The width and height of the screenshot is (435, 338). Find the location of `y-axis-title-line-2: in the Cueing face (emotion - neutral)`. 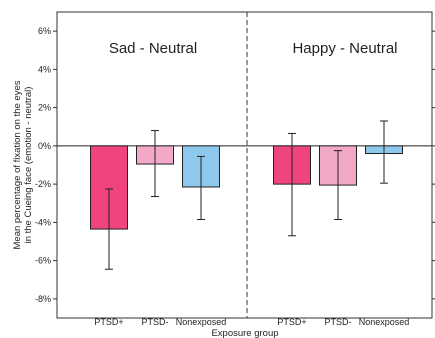

y-axis-title-line-2: in the Cueing face (emotion - neutral) is located at coordinates (28, 165).